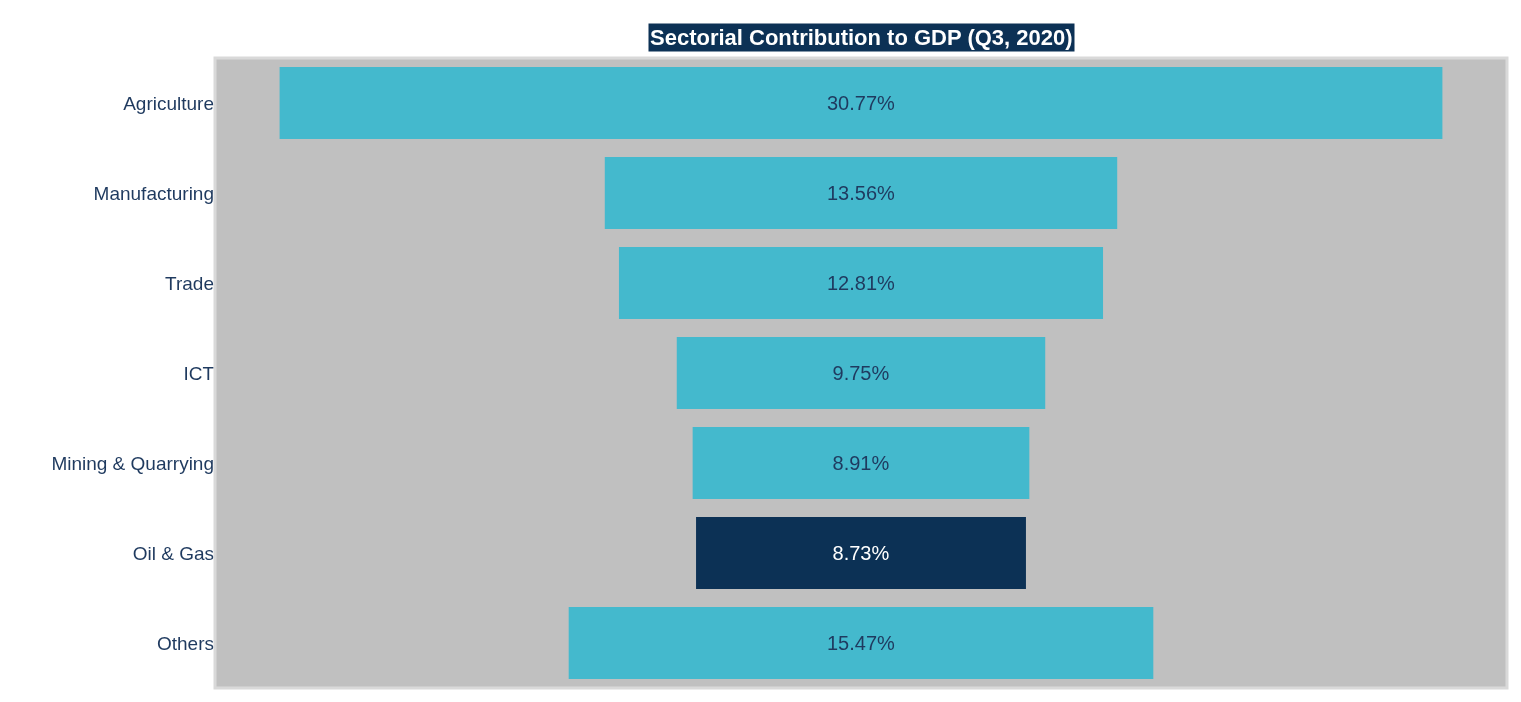 This screenshot has height=702, width=1521. I want to click on category-label: Trade, so click(189, 283).